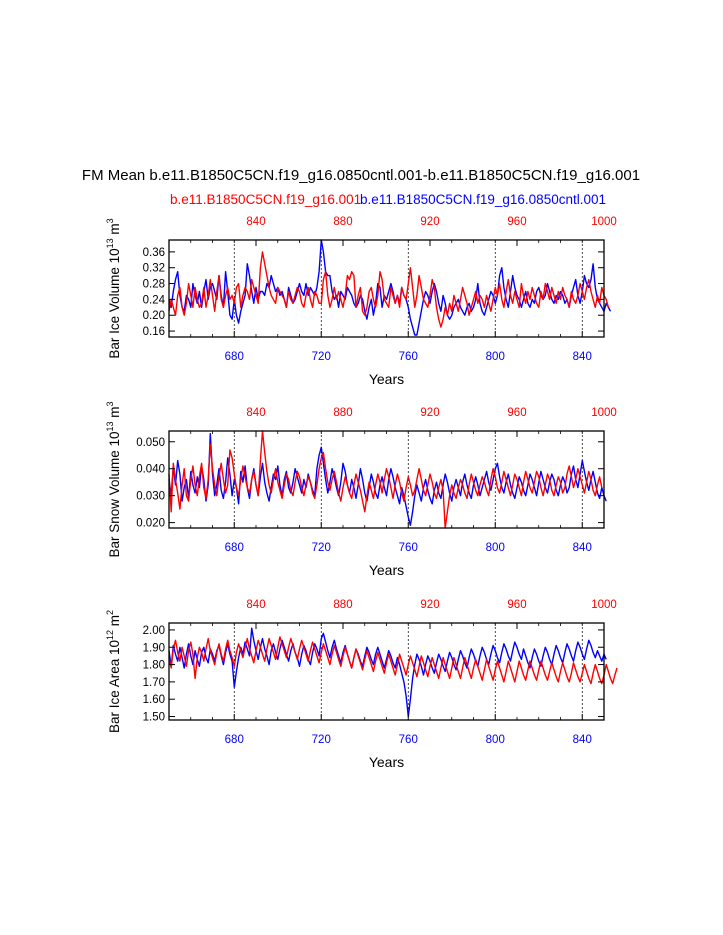 The width and height of the screenshot is (723, 935). What do you see at coordinates (154, 666) in the screenshot?
I see `y-tick-label: 1.80` at bounding box center [154, 666].